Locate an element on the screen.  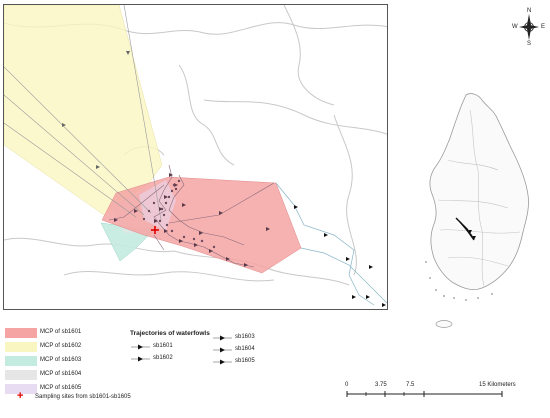
scale-tick-label: 7.5 is located at coordinates (410, 385).